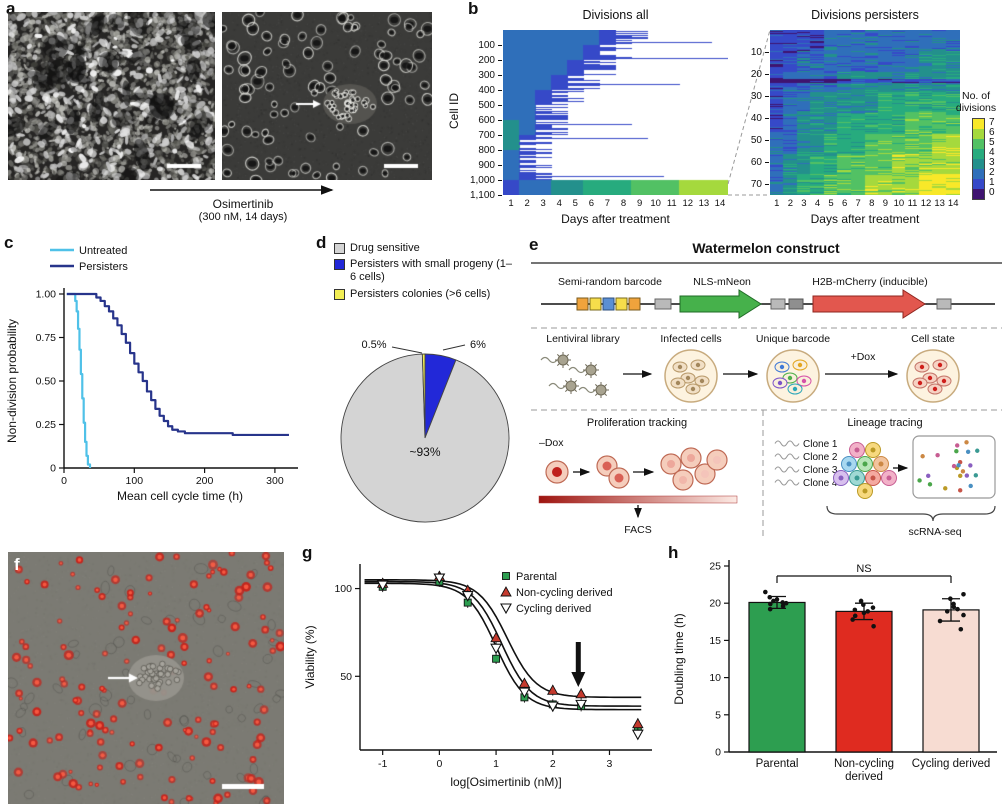 The width and height of the screenshot is (1008, 809). Describe the element at coordinates (553, 609) in the screenshot. I see `legend-cycling-label: Cycling derived` at that location.